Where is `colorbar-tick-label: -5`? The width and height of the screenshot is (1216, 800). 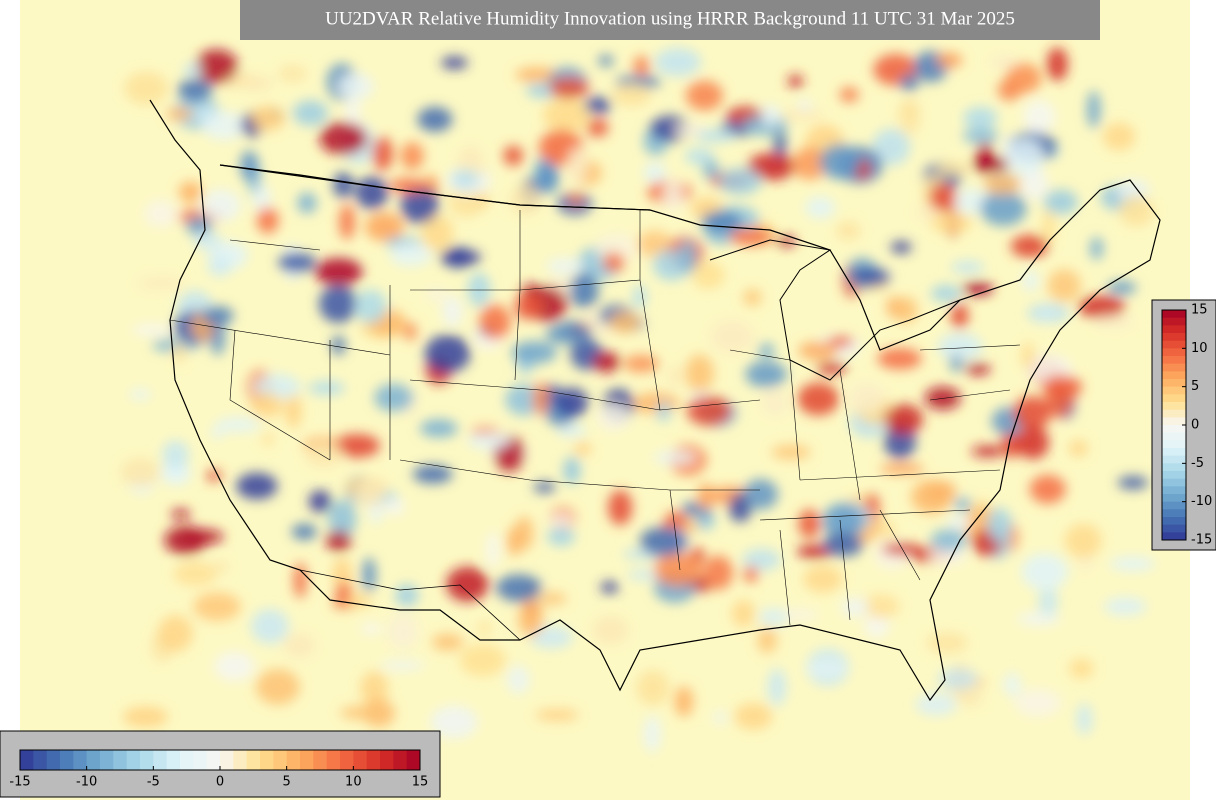
colorbar-tick-label: -5 is located at coordinates (153, 782).